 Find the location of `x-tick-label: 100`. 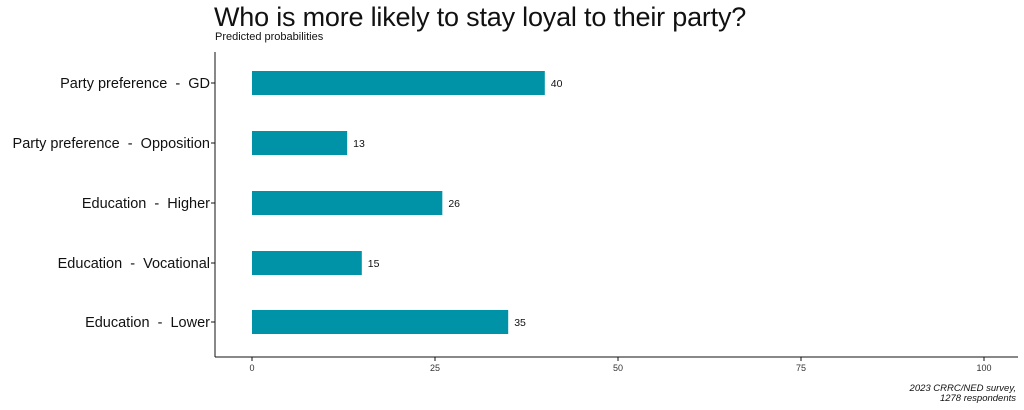

x-tick-label: 100 is located at coordinates (983, 368).